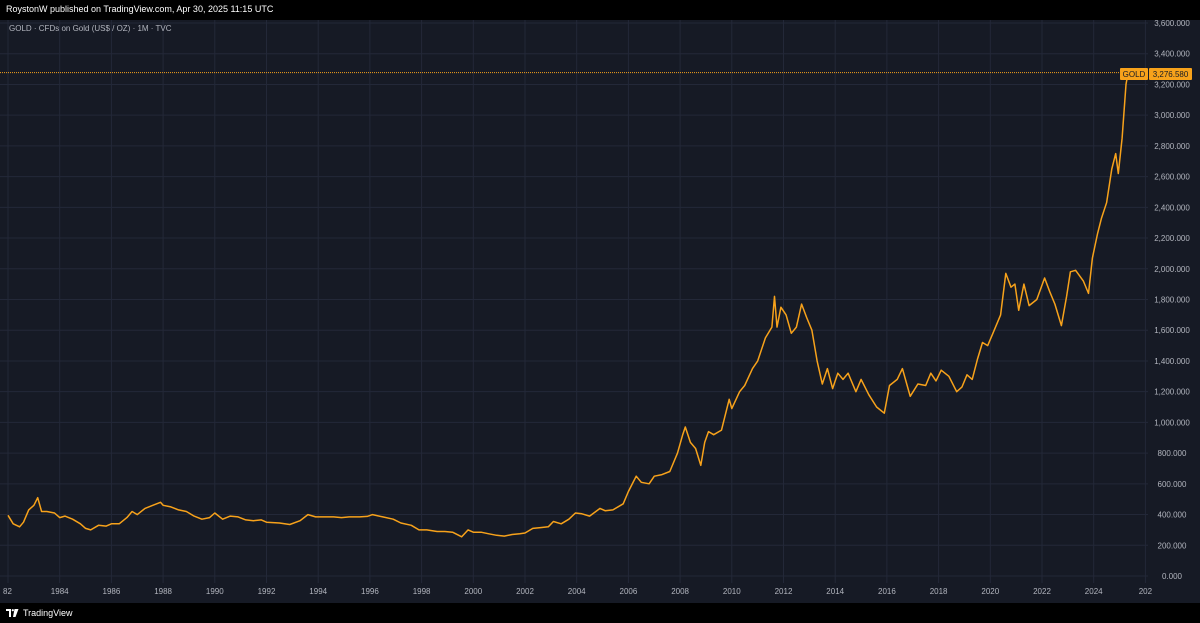 Image resolution: width=1200 pixels, height=623 pixels. Describe the element at coordinates (7, 591) in the screenshot. I see `x-tick-label: 82` at that location.